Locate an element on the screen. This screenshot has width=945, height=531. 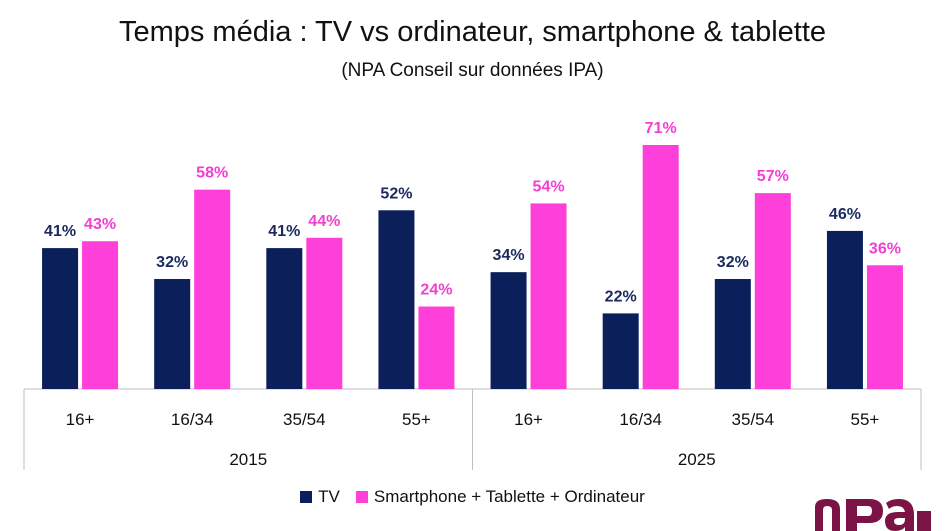
group-label: 2025 is located at coordinates (697, 459).